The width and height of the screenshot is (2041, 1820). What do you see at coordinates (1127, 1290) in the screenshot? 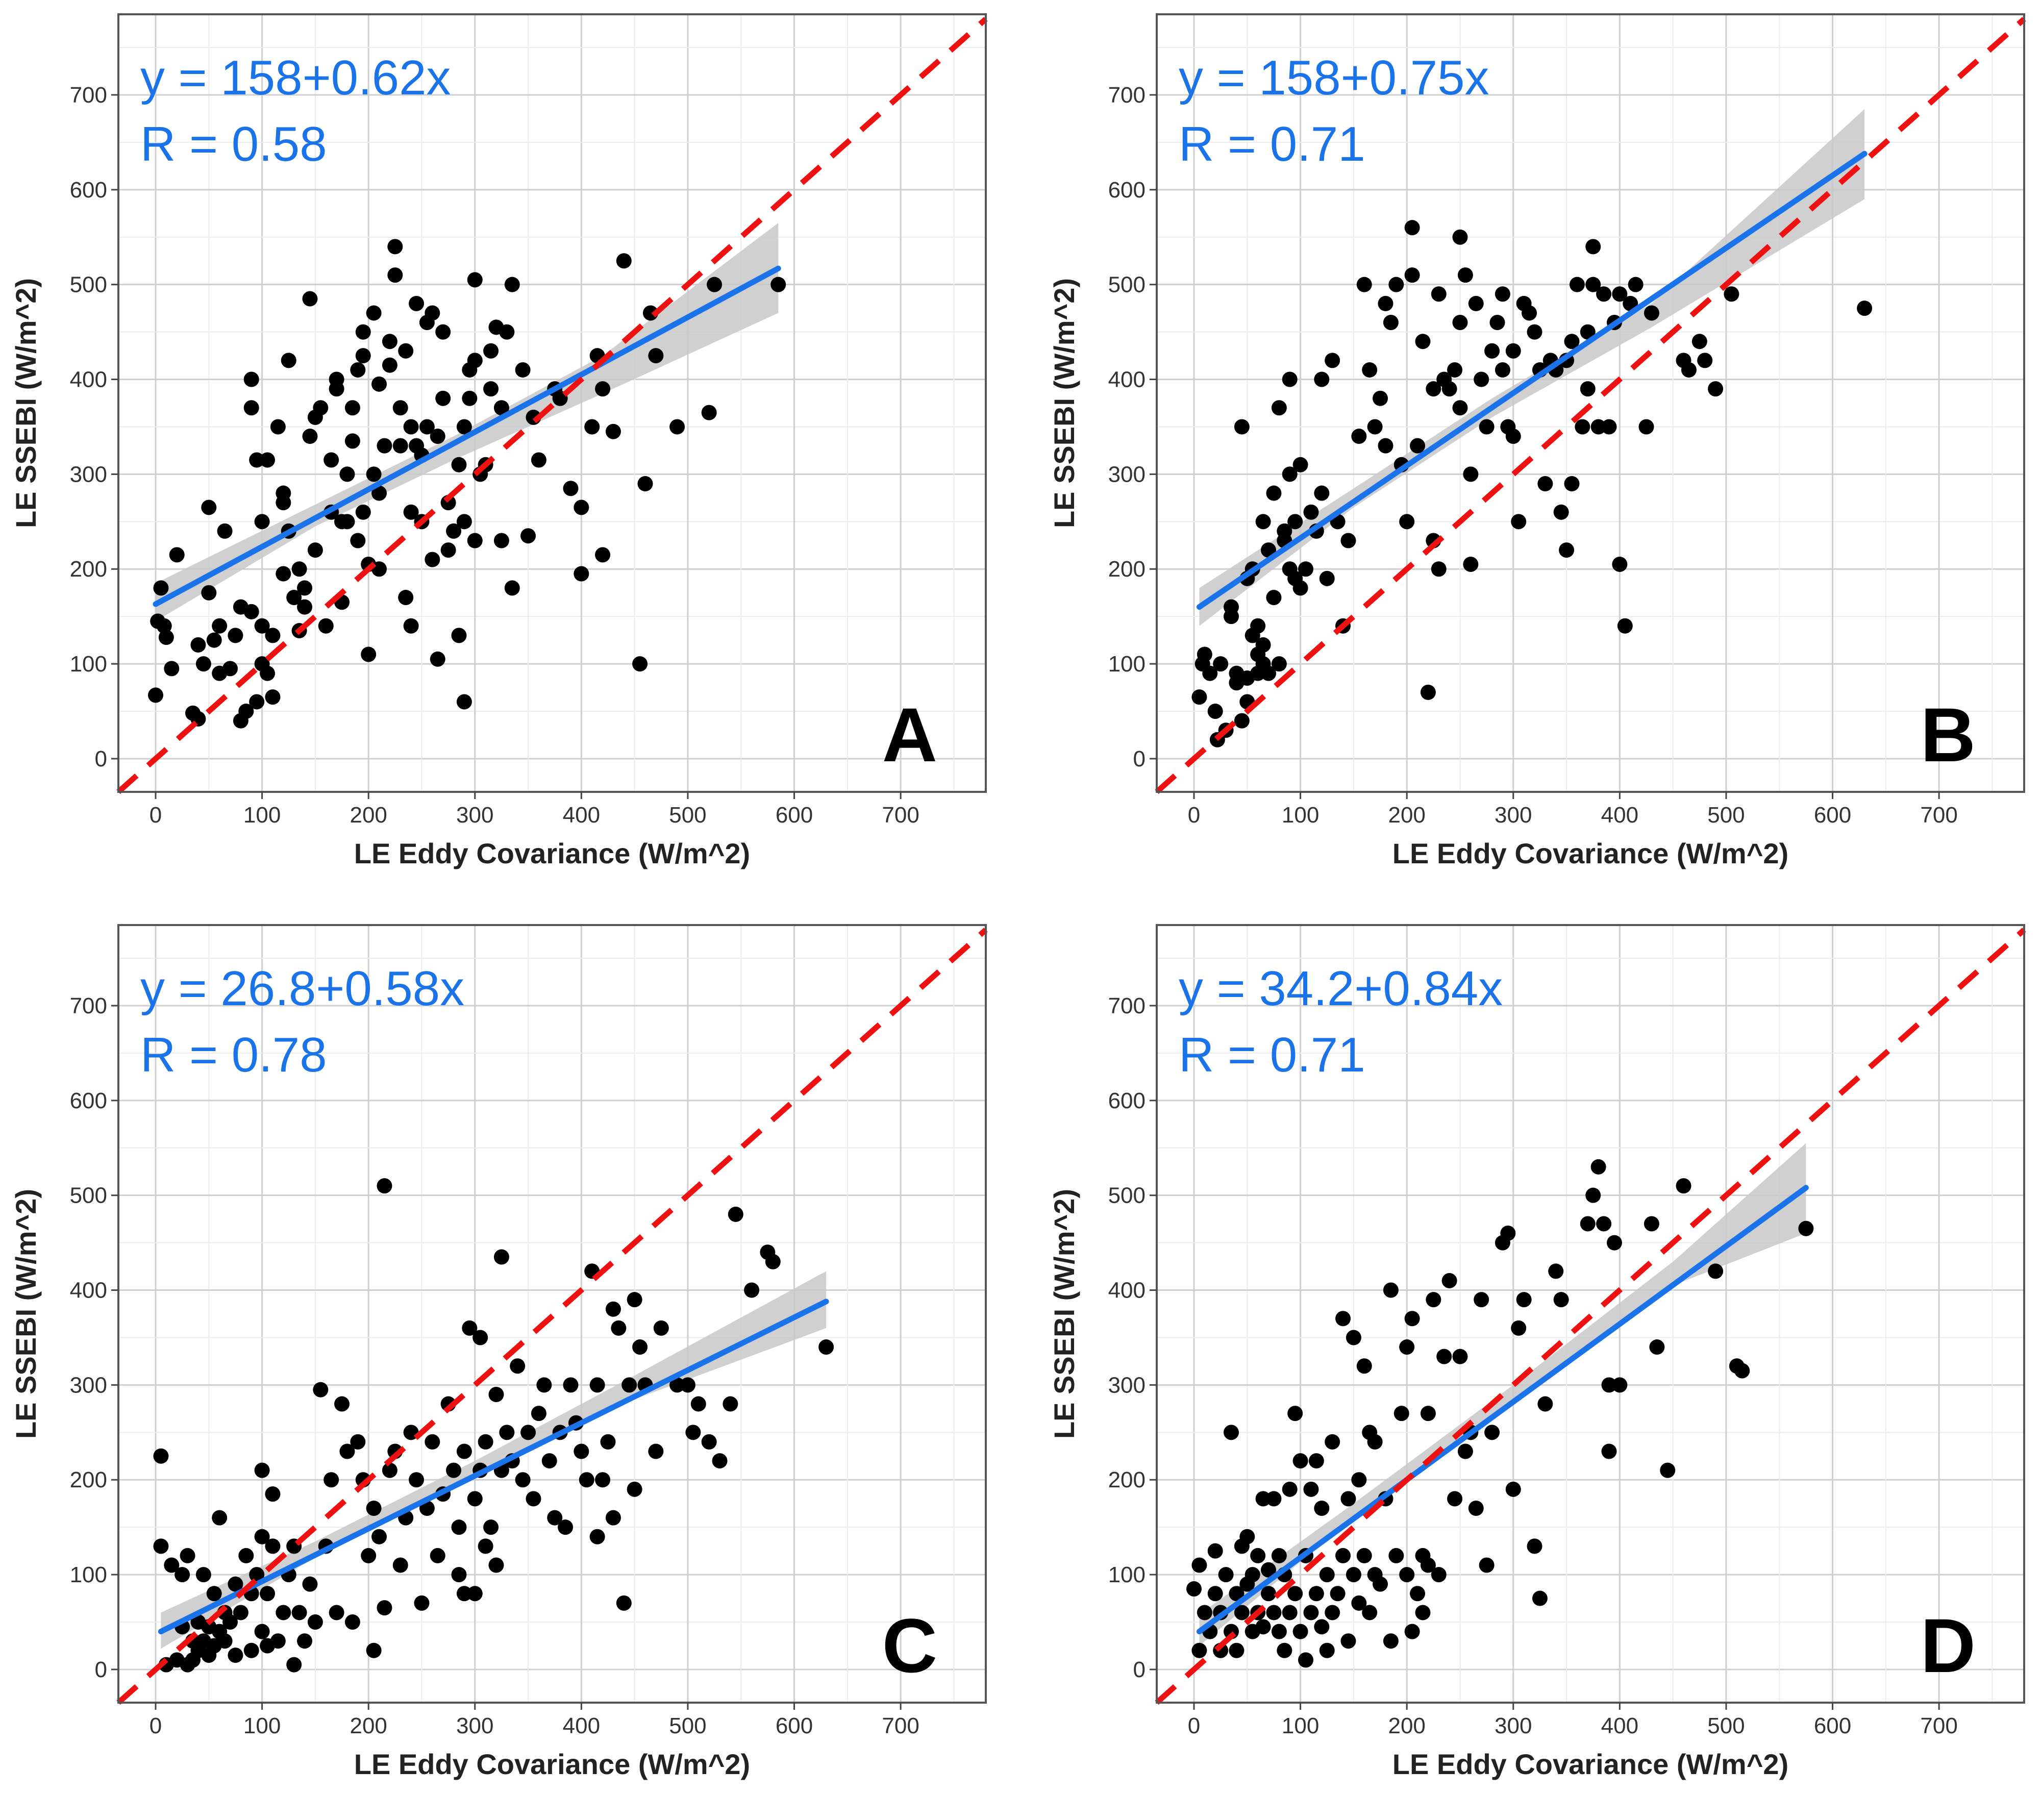
I see `y-tick-label: 400` at bounding box center [1127, 1290].